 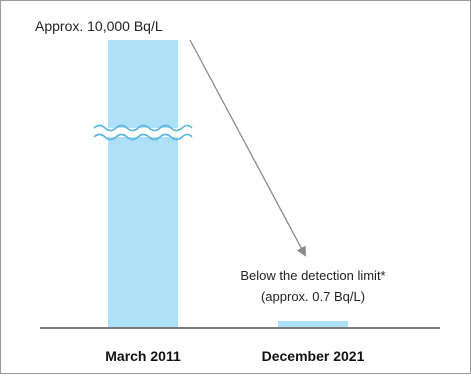 I want to click on bar-december-2021, so click(x=313, y=324).